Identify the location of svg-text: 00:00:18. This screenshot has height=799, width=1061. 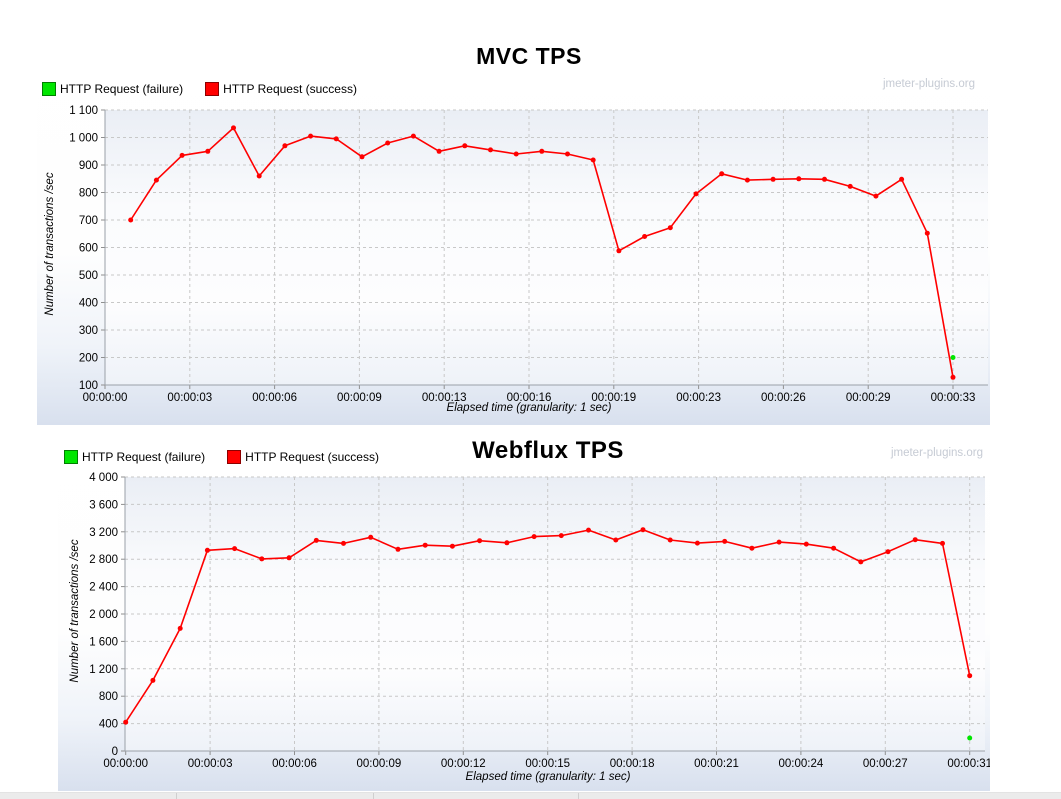
(632, 764).